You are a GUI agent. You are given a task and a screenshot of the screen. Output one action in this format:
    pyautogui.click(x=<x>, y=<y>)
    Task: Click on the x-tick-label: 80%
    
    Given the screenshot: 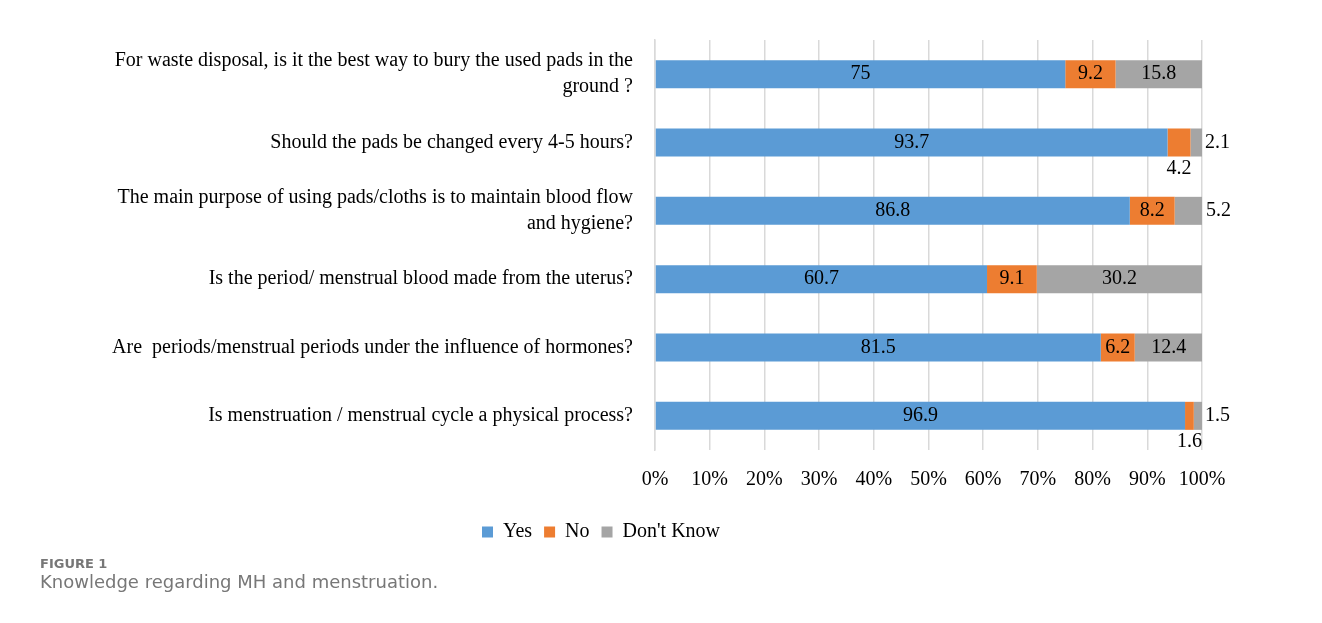 What is the action you would take?
    pyautogui.click(x=1092, y=478)
    